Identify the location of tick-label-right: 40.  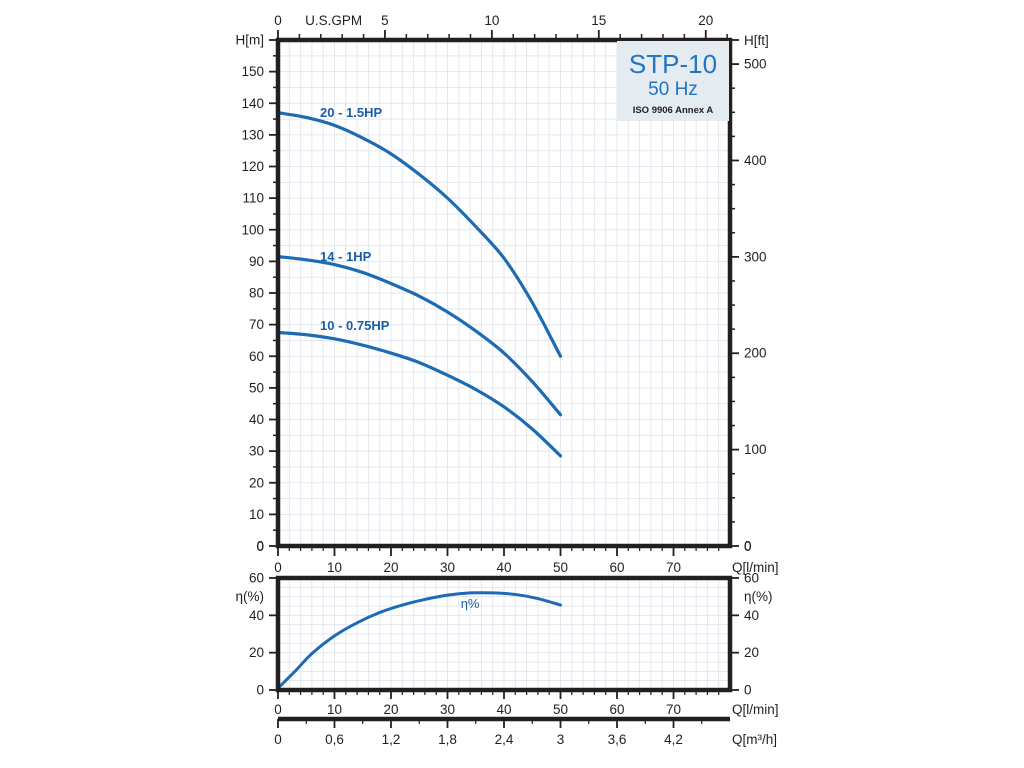
(751, 615).